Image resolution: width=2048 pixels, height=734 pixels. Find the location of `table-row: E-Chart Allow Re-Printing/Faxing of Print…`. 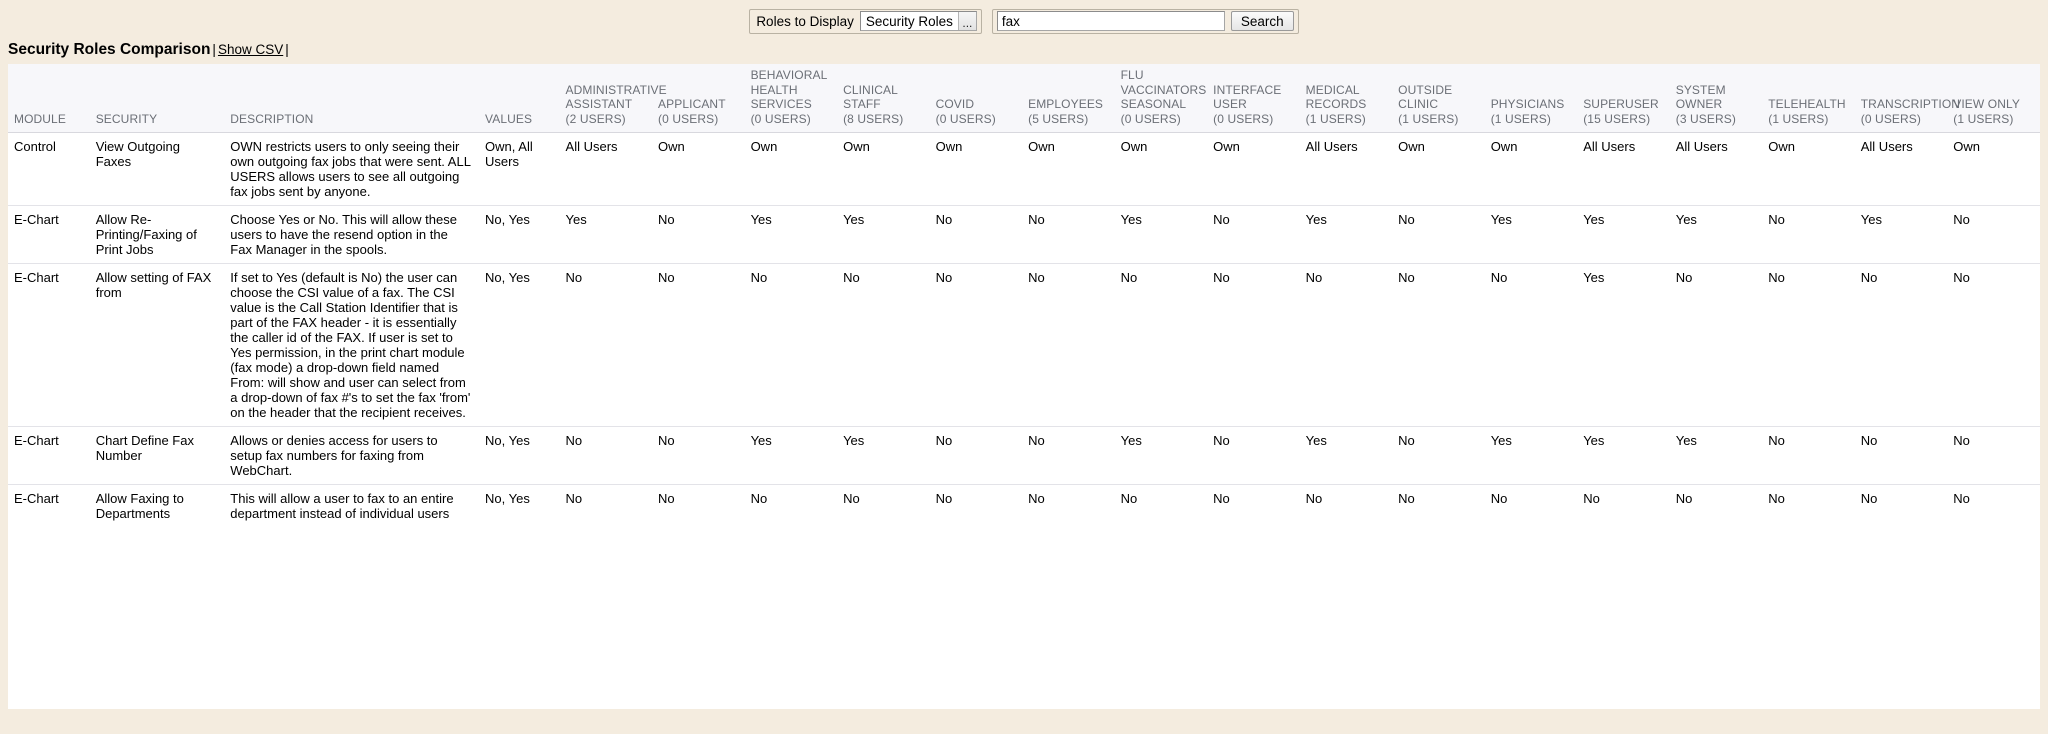

table-row: E-Chart Allow Re-Printing/Faxing of Print… is located at coordinates (1024, 234).